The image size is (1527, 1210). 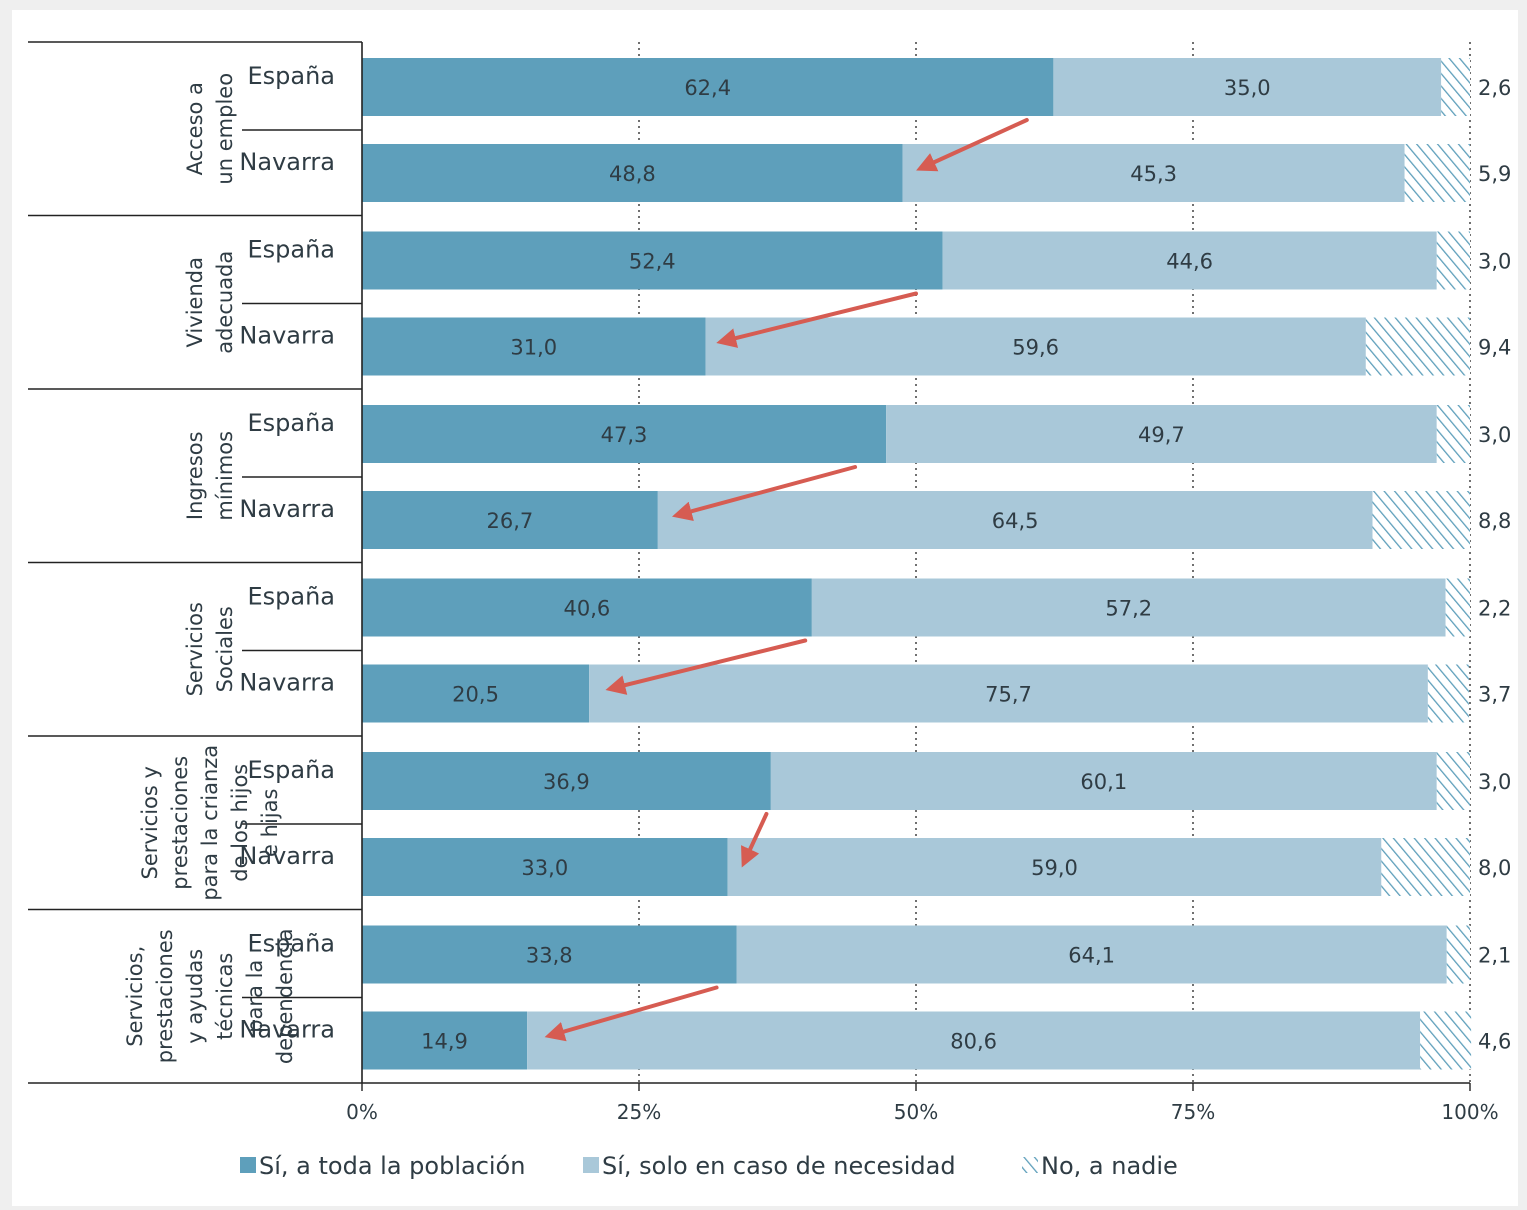 I want to click on x-tick-label: 100%, so click(x=1469, y=1112).